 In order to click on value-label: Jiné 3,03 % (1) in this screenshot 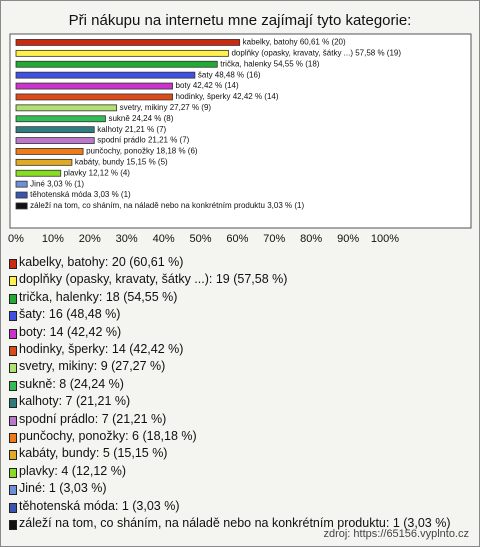, I will do `click(57, 183)`.